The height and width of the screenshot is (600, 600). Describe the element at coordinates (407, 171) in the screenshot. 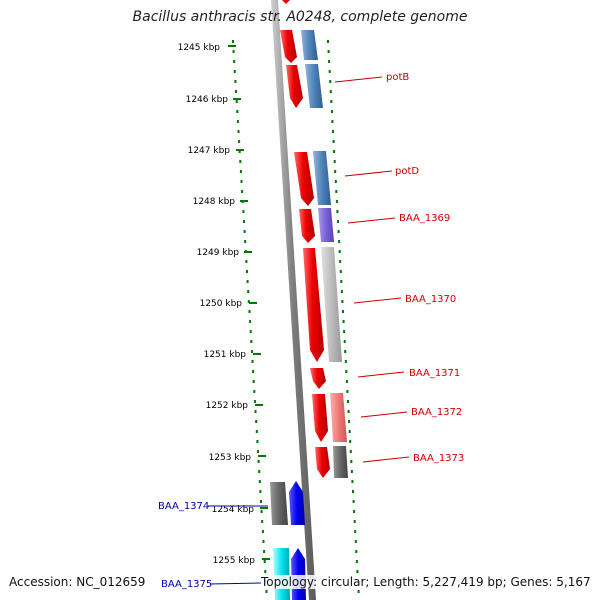

I see `gene-label-potd: potD` at that location.